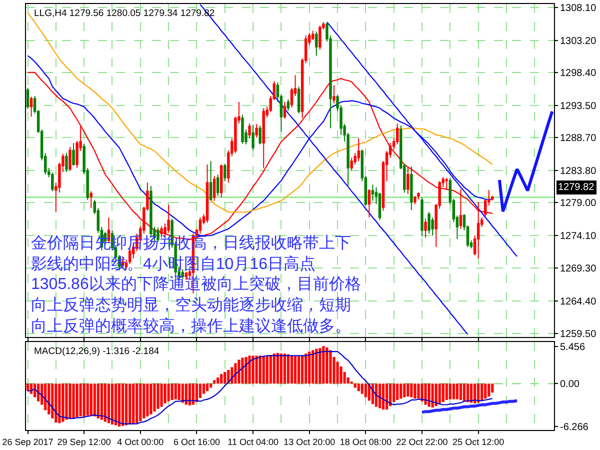  Describe the element at coordinates (28, 441) in the screenshot. I see `x-tick-label: 26 Sep 2017` at that location.